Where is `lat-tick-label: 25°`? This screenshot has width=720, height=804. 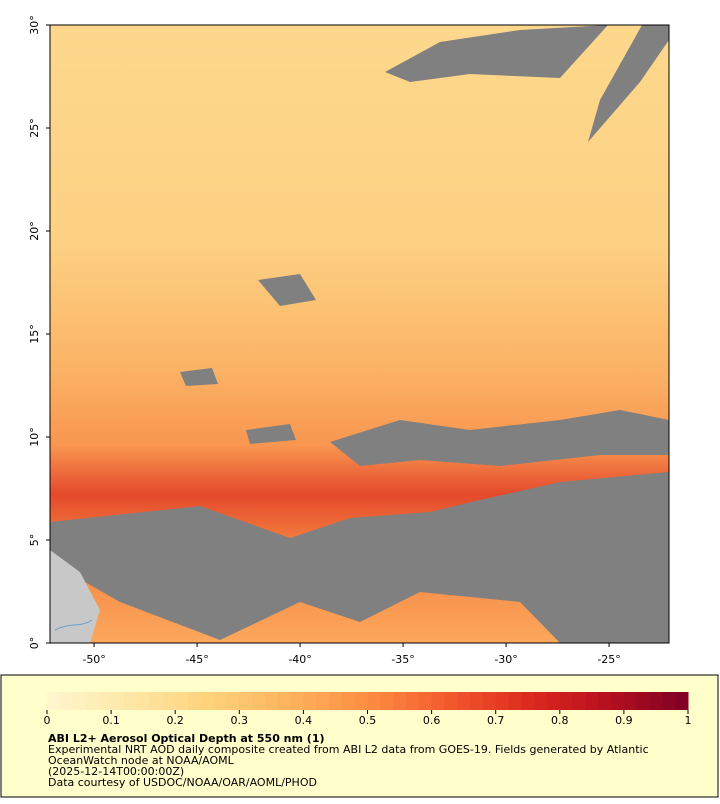
lat-tick-label: 25° is located at coordinates (34, 128).